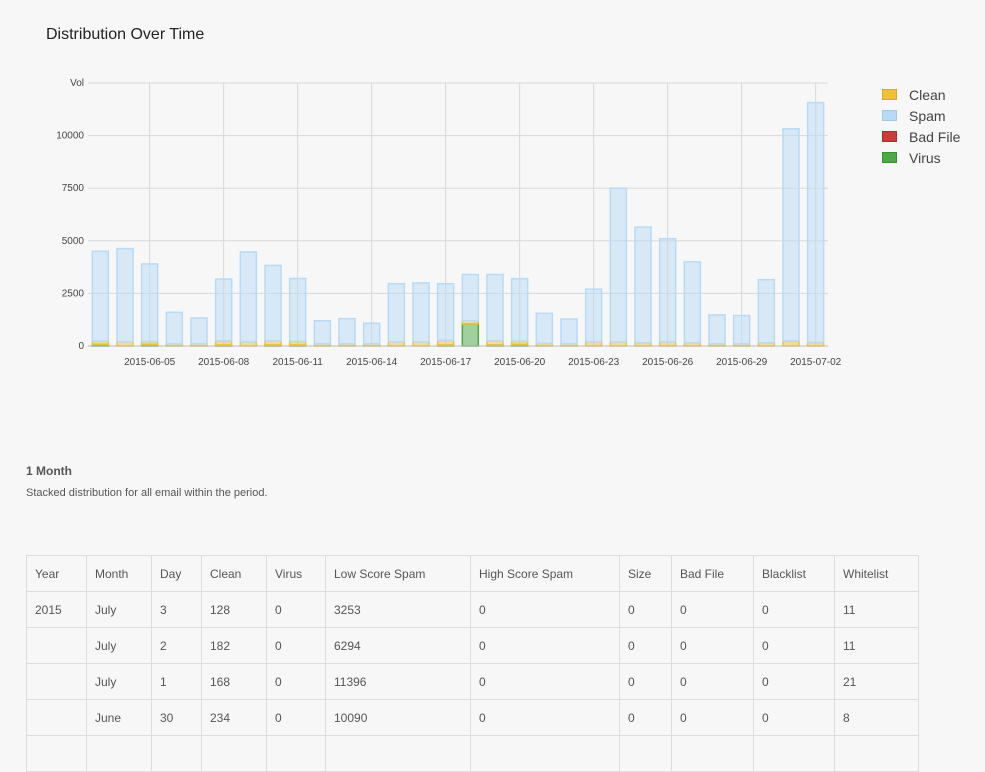  I want to click on cell-size, so click(645, 753).